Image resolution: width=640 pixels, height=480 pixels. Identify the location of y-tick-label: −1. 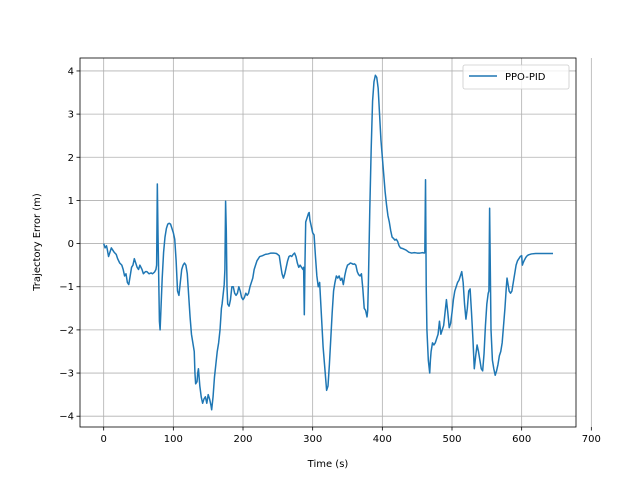
(66, 287).